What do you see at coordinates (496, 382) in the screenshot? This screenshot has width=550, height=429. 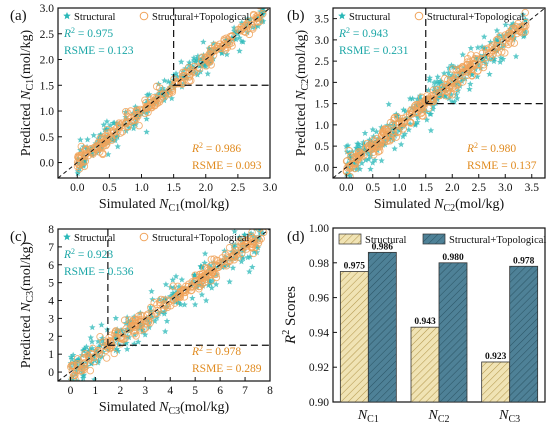 I see `bar-structural` at bounding box center [496, 382].